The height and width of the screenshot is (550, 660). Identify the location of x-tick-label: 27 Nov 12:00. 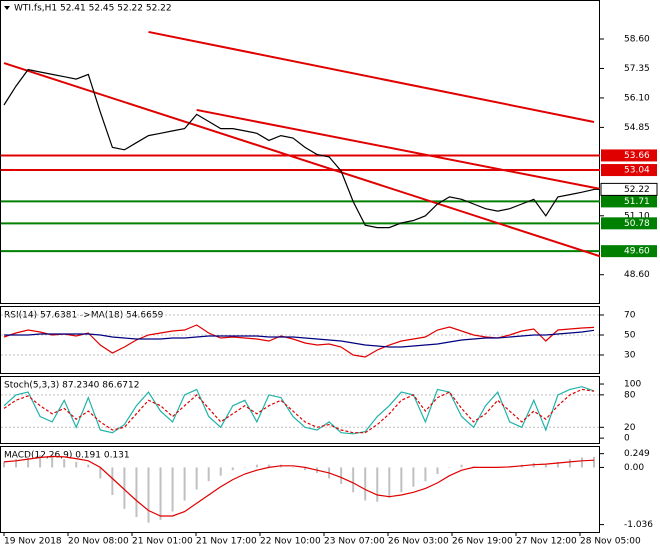
(546, 542).